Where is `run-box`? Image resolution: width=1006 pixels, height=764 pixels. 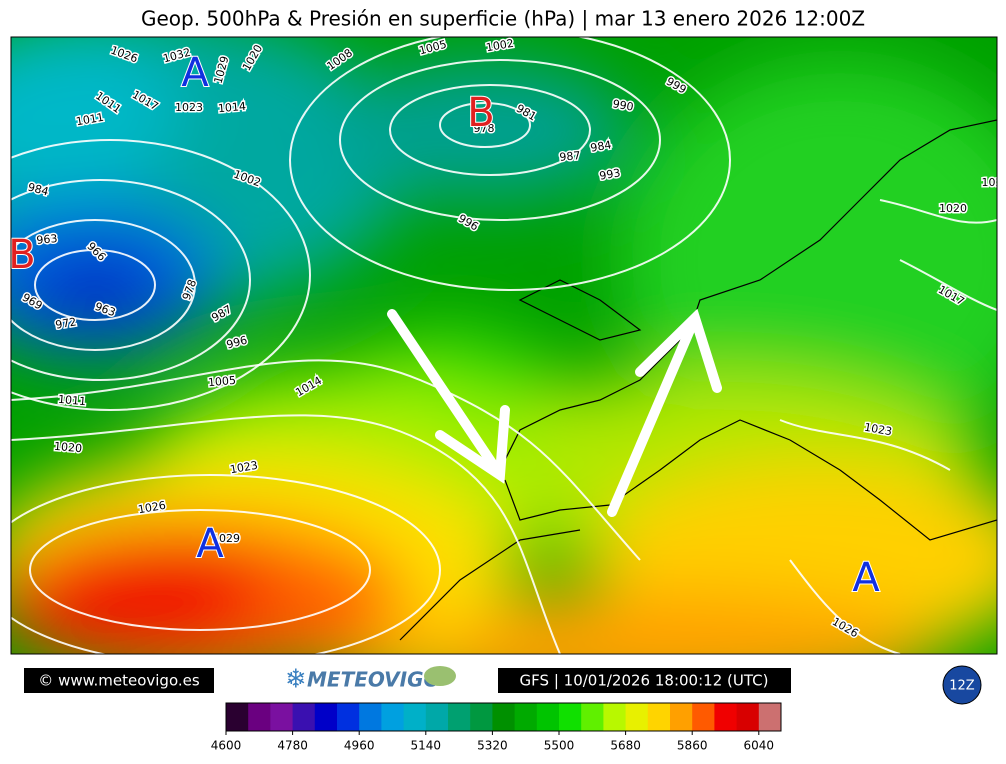 run-box is located at coordinates (644, 680).